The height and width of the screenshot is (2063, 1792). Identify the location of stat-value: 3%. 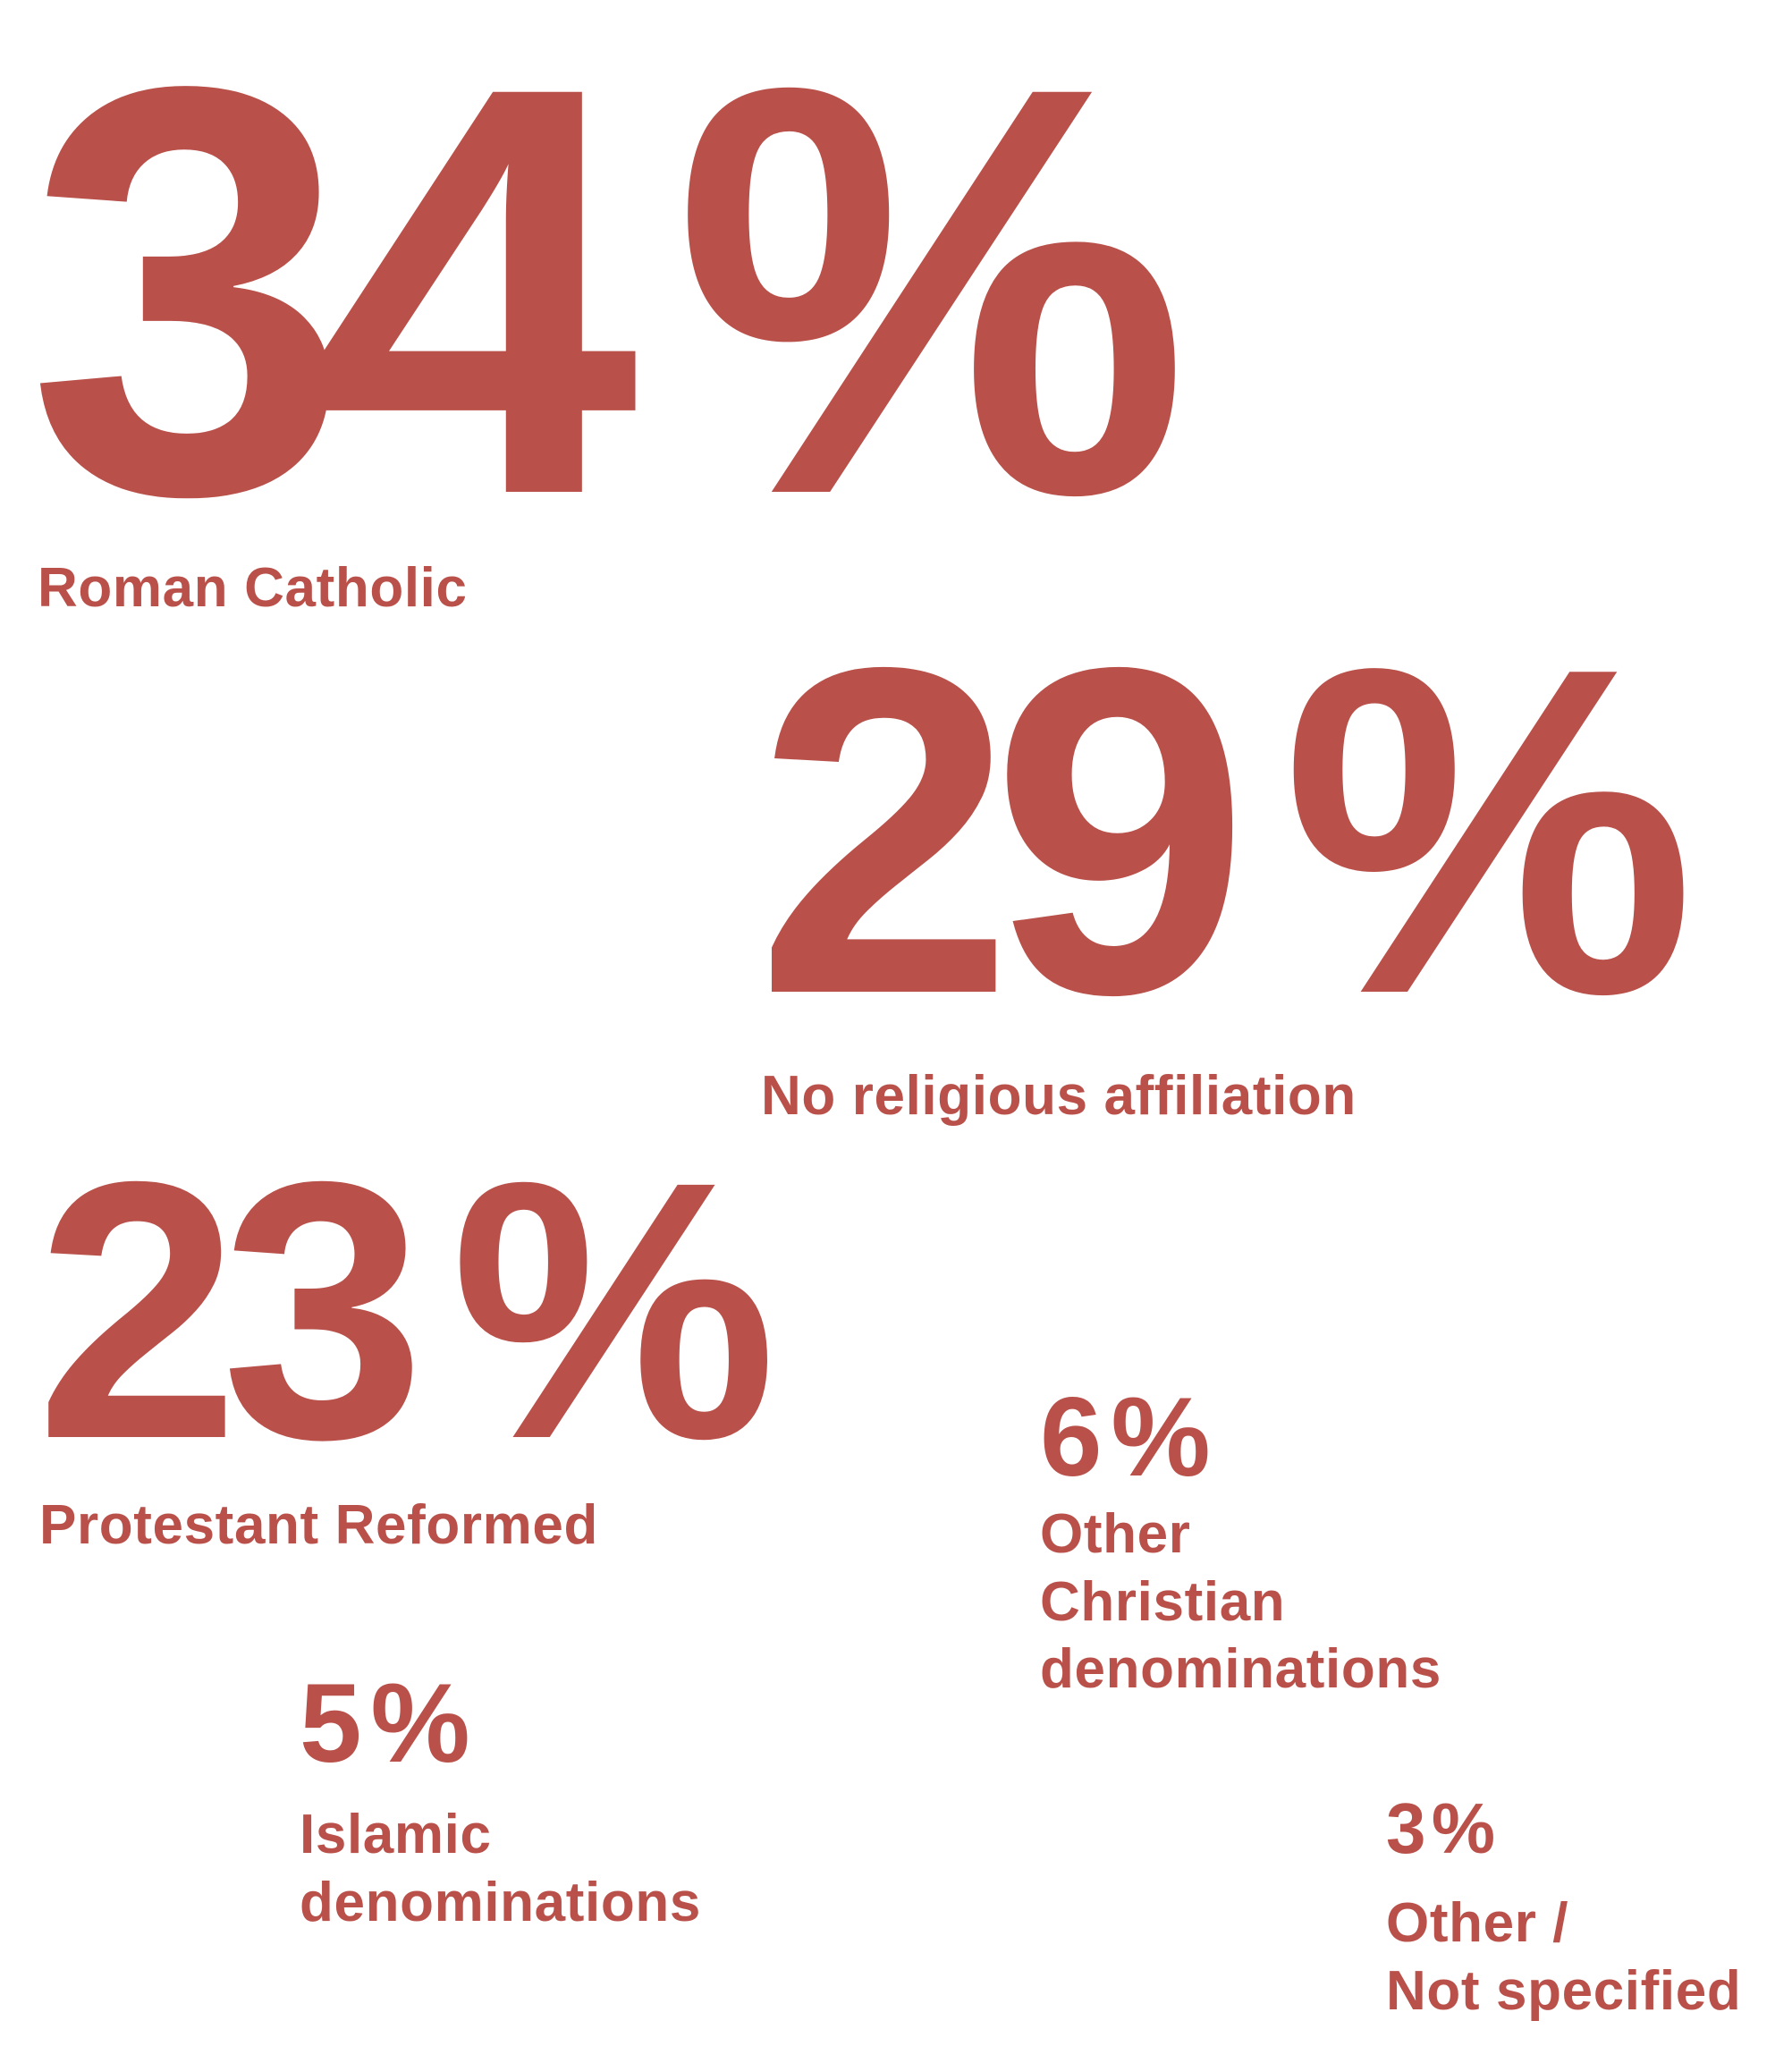
(1440, 1828).